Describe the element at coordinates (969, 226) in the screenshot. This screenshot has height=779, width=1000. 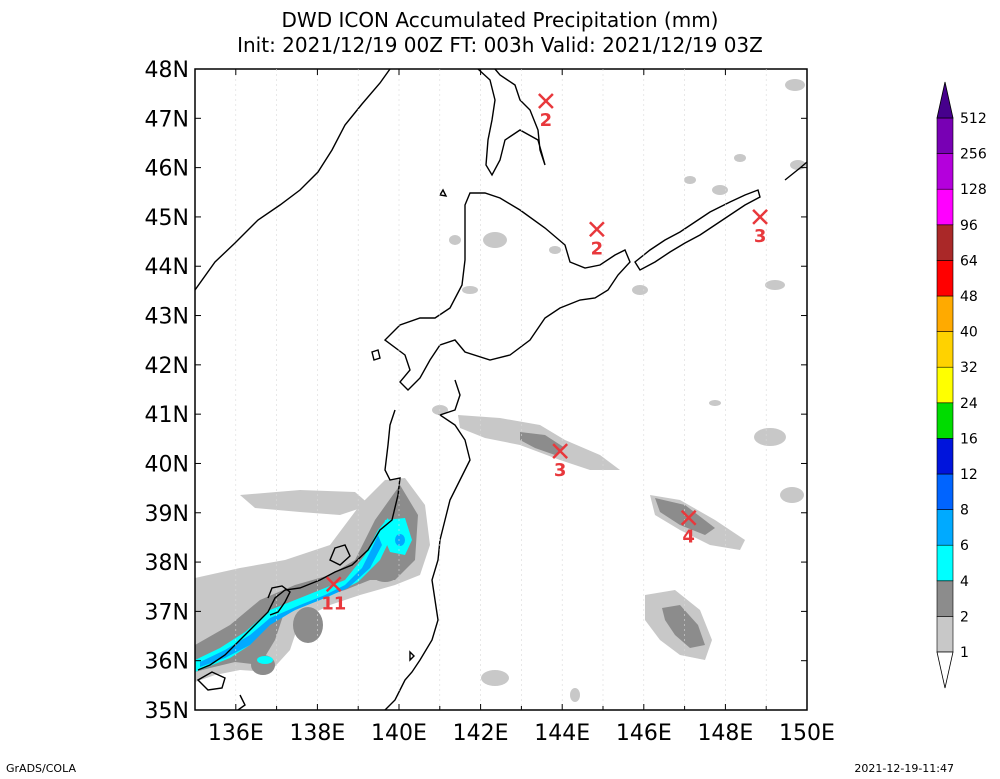
I see `colorbar-label: 96` at that location.